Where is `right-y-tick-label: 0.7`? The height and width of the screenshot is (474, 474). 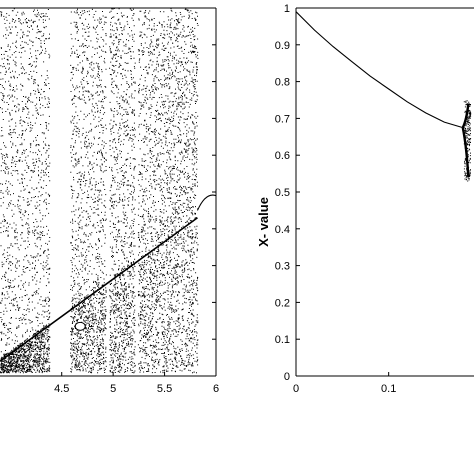
right-y-tick-label: 0.7 is located at coordinates (282, 119).